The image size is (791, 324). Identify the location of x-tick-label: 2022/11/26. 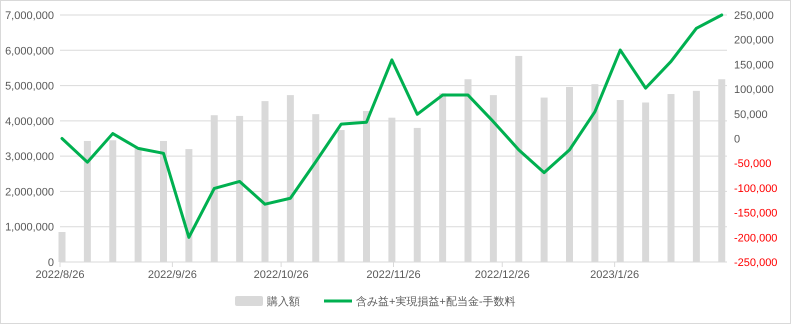
(393, 275).